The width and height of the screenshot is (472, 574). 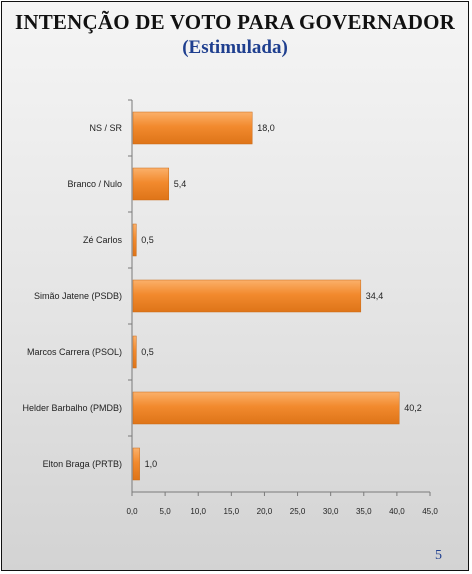 What do you see at coordinates (438, 555) in the screenshot?
I see `page-number: 5` at bounding box center [438, 555].